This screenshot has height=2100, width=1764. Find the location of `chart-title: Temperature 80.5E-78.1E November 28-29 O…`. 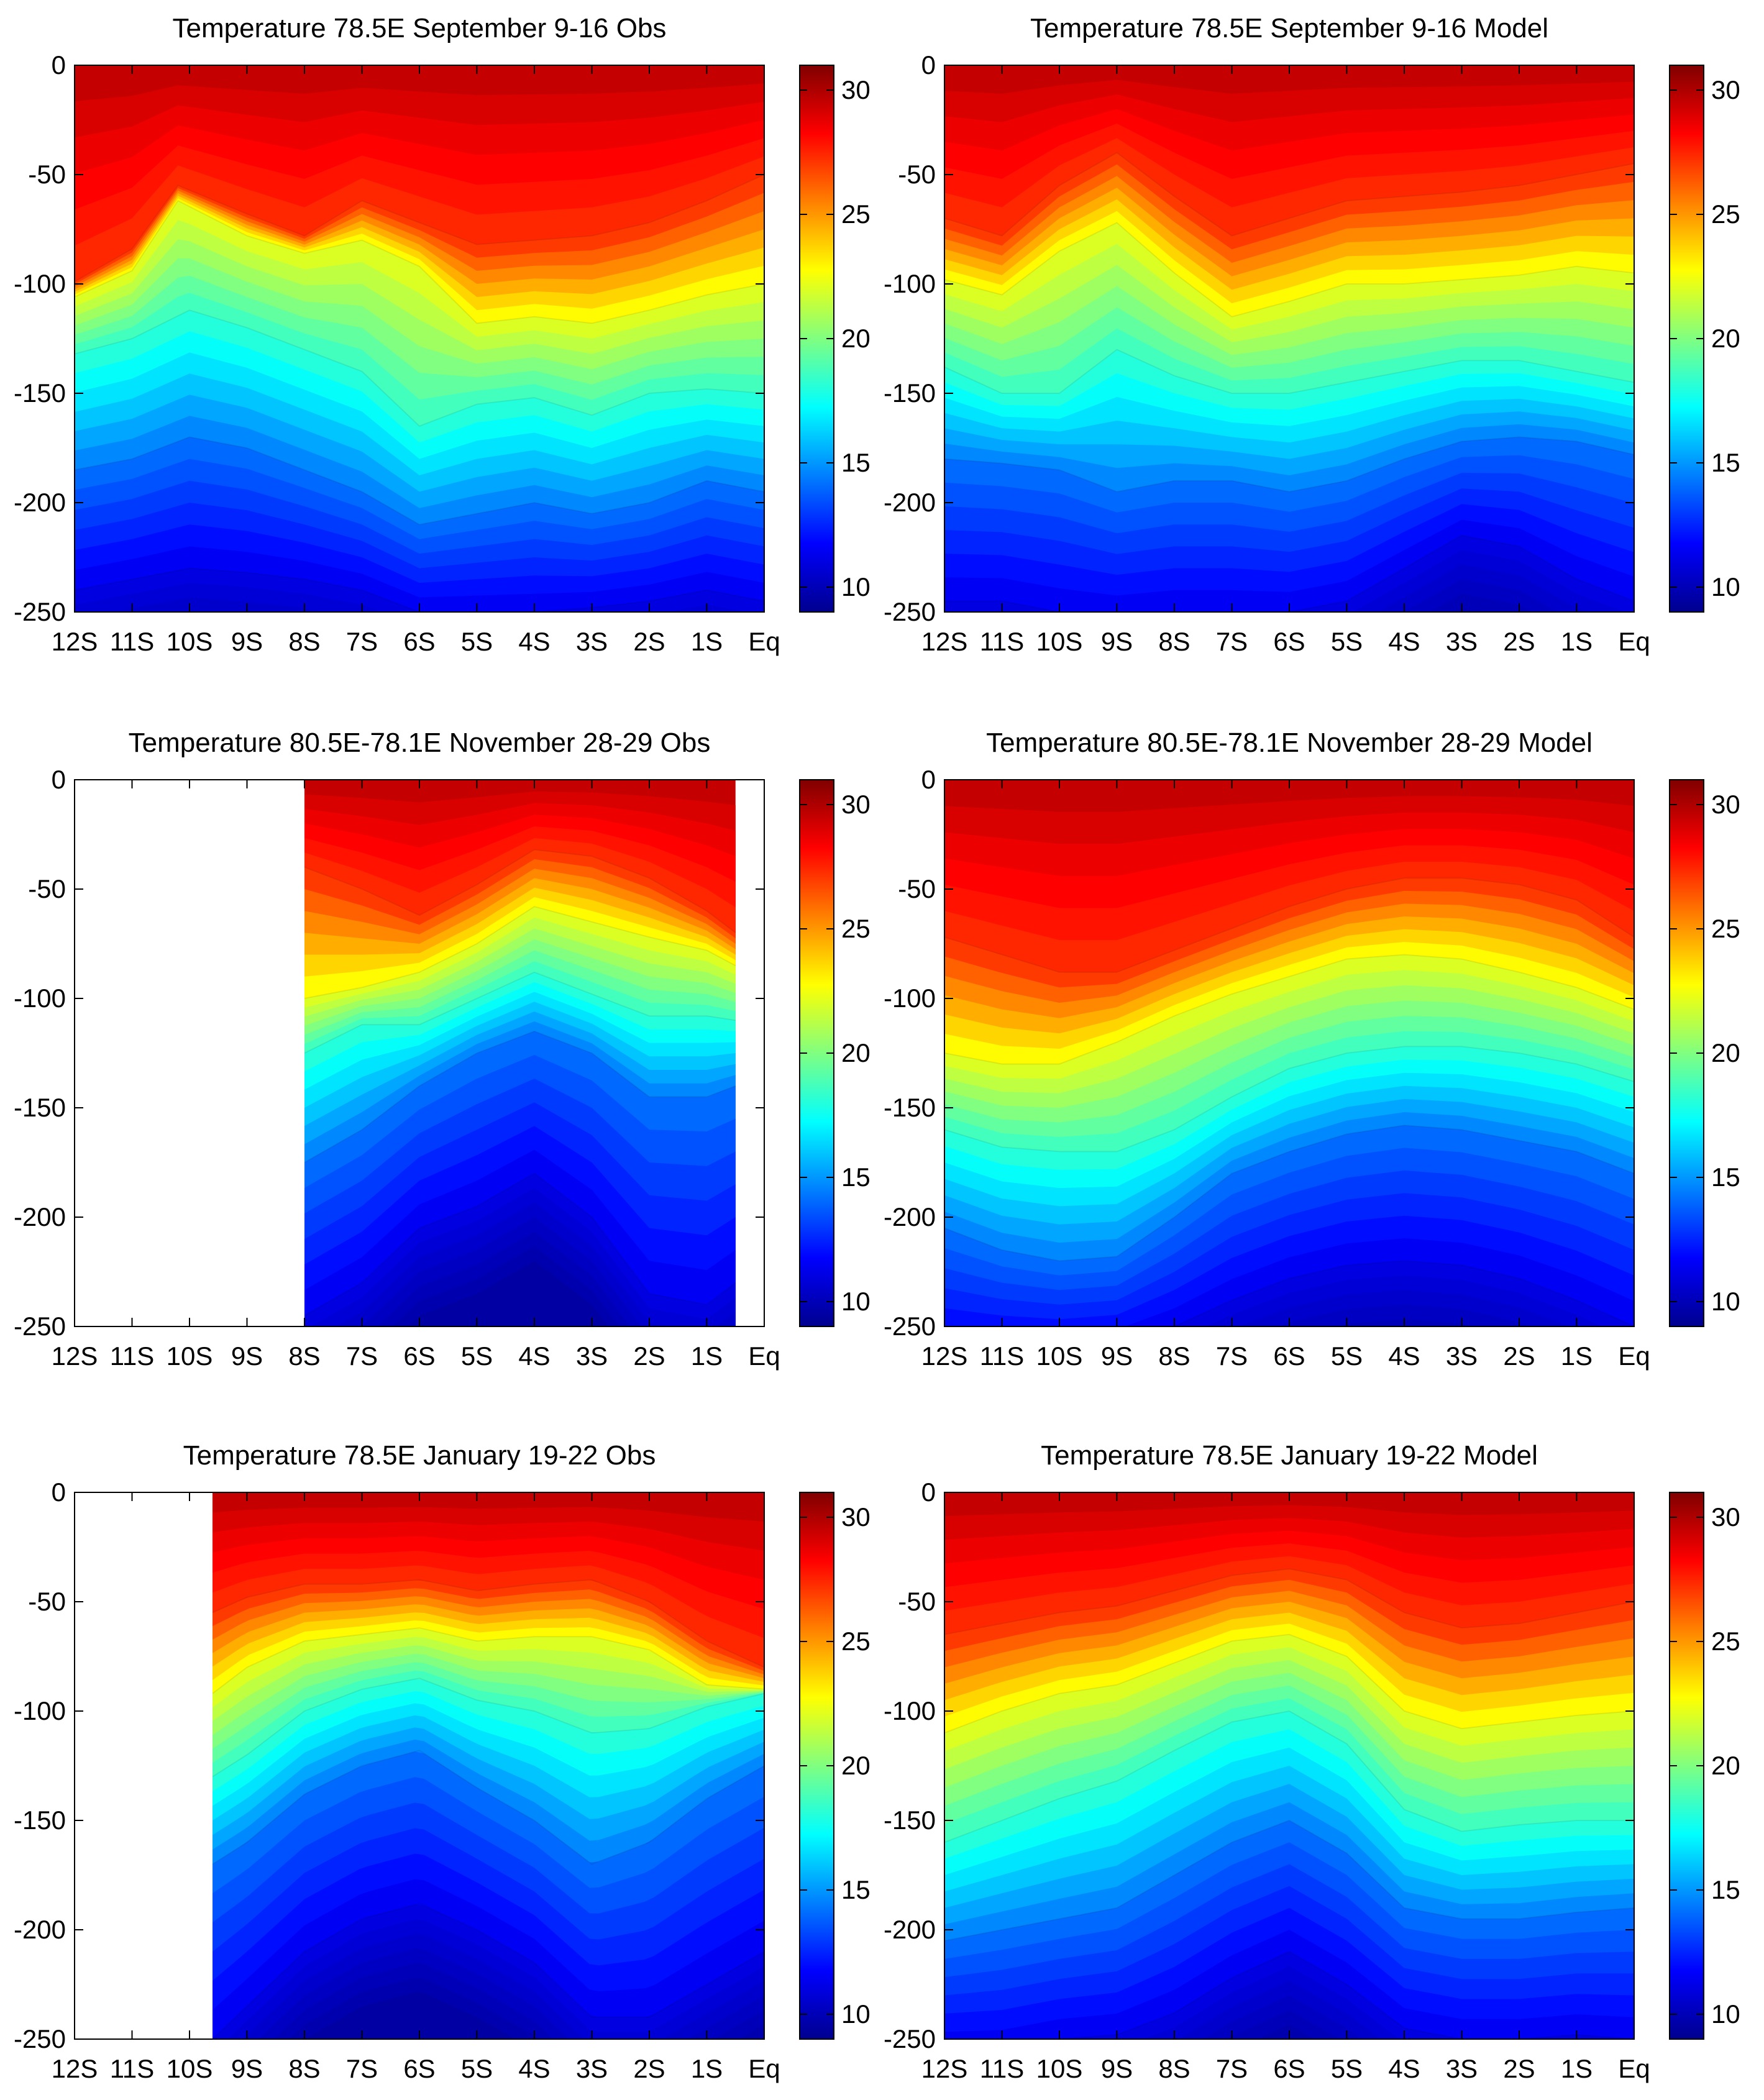

chart-title: Temperature 80.5E-78.1E November 28-29 O… is located at coordinates (420, 743).